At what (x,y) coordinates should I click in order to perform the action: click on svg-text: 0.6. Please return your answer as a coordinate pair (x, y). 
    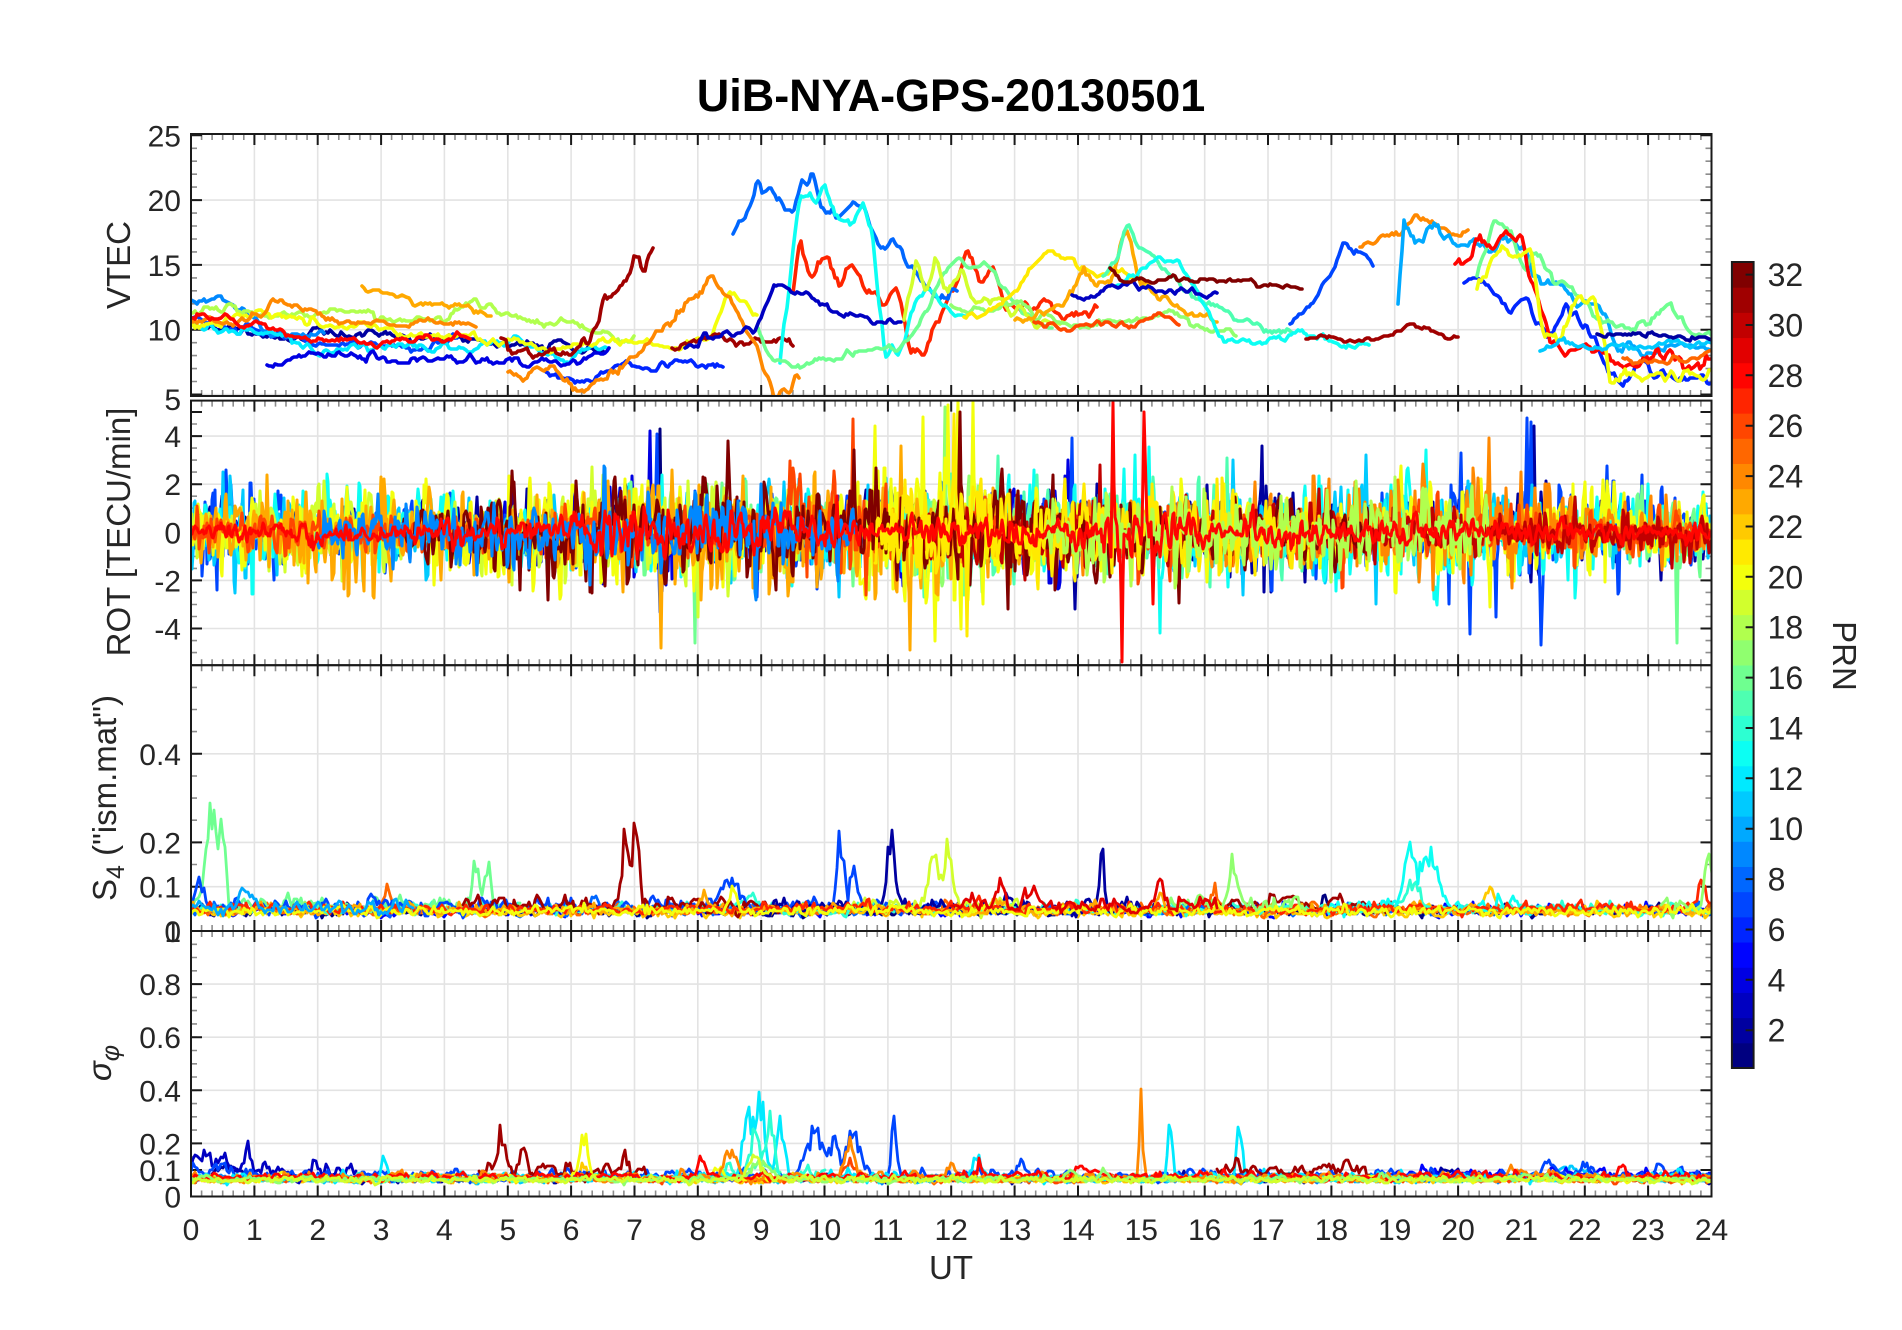
    Looking at the image, I should click on (160, 1038).